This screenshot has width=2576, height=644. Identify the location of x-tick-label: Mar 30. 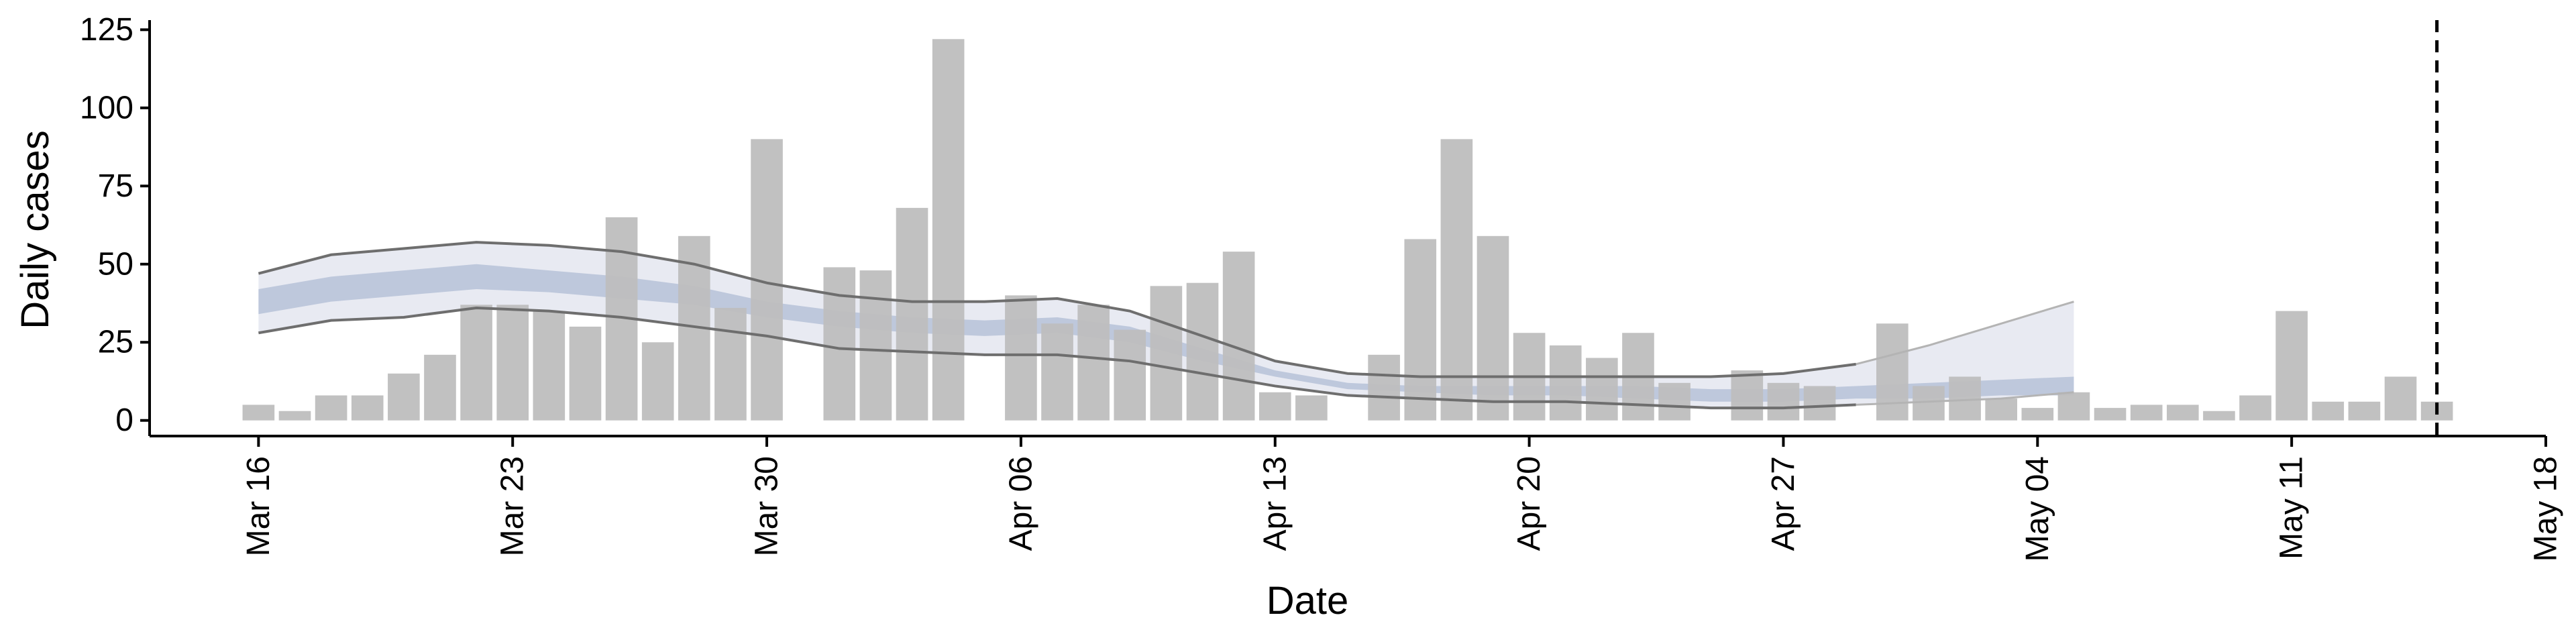
(767, 506).